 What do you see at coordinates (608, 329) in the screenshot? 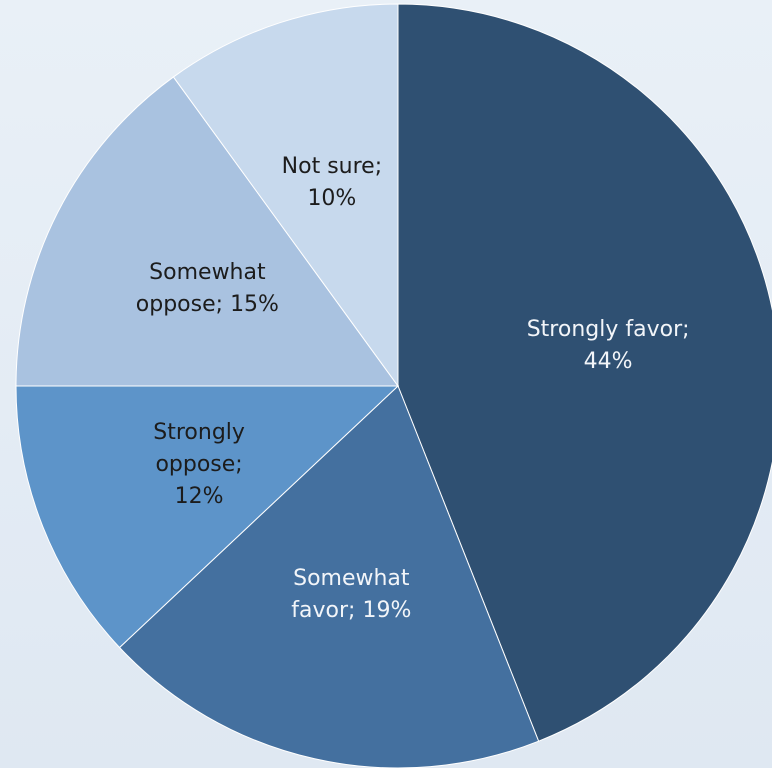
I see `category-label: Strongly favor;` at bounding box center [608, 329].